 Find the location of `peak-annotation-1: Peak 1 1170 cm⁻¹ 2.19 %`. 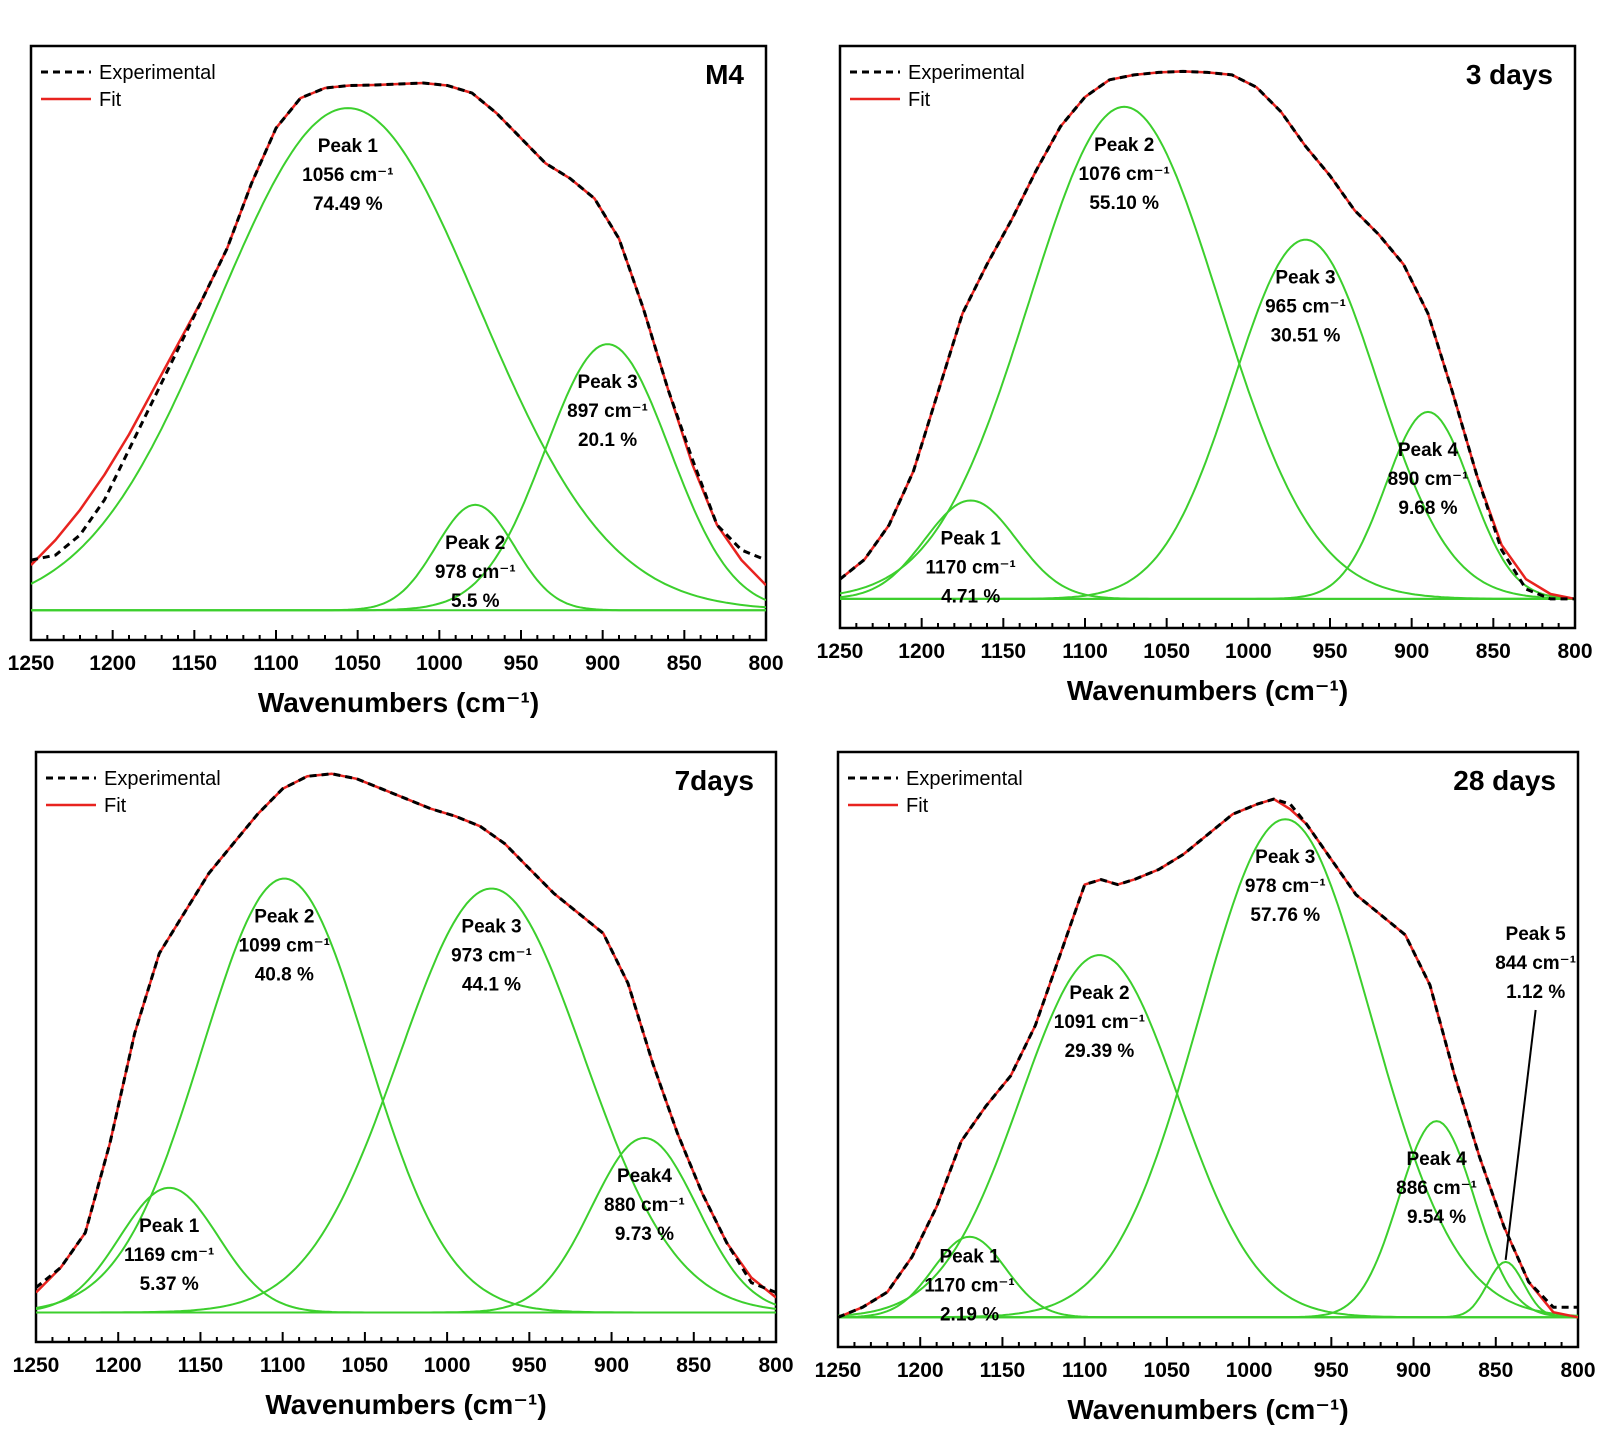

peak-annotation-1: Peak 1 1170 cm⁻¹ 2.19 % is located at coordinates (969, 1285).